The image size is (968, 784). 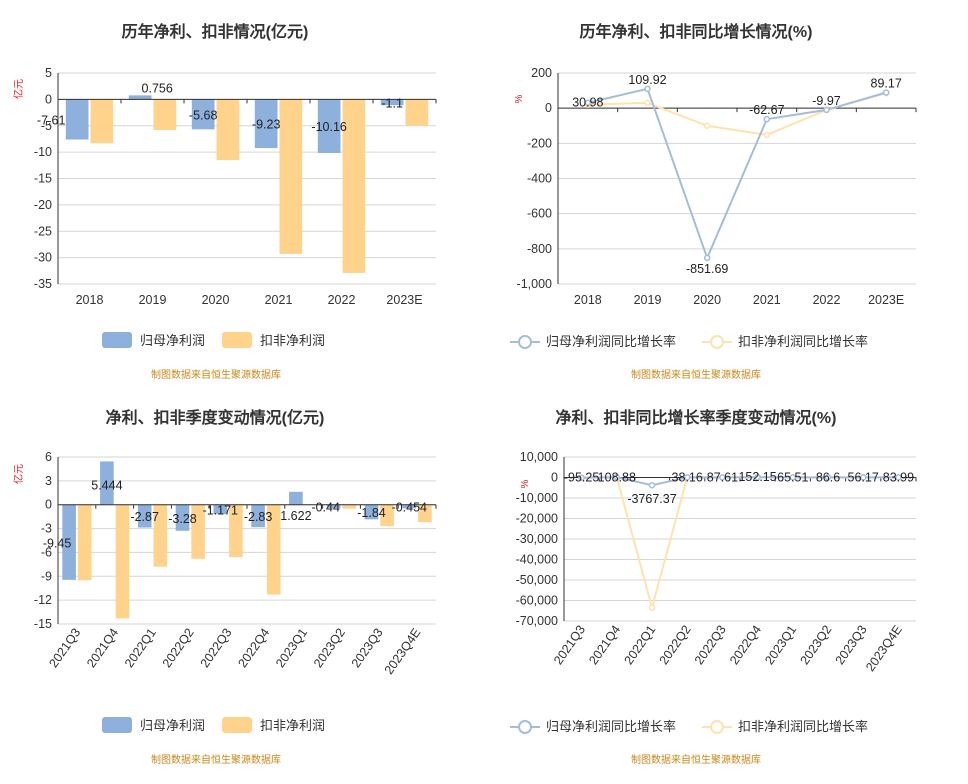 What do you see at coordinates (537, 519) in the screenshot?
I see `y-tick-label: -20,000` at bounding box center [537, 519].